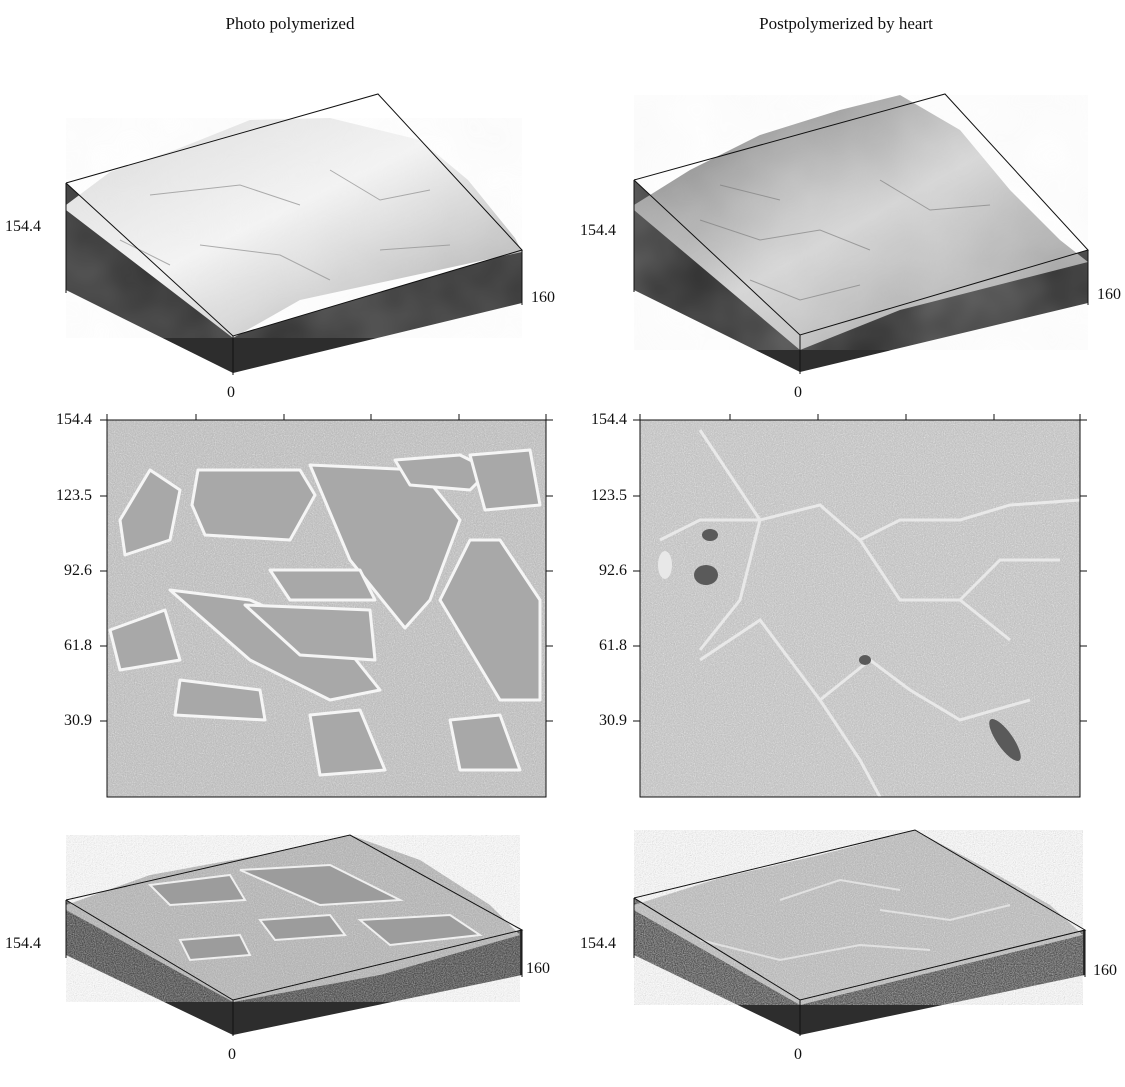  I want to click on surface-3d-bottom-left, so click(294, 935).